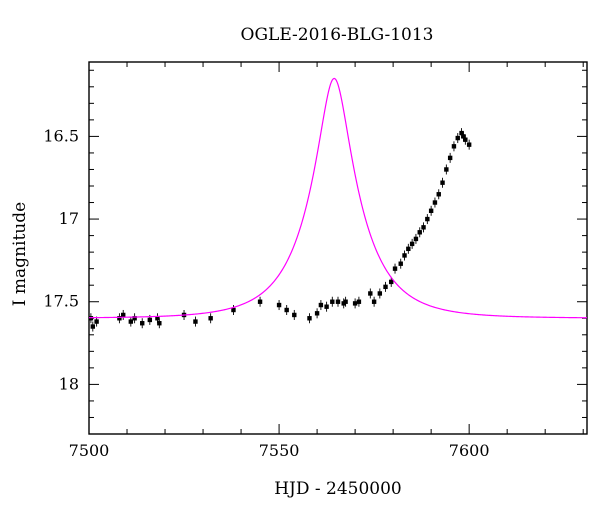 This screenshot has height=512, width=600. I want to click on x-tick-label: 7500, so click(89, 450).